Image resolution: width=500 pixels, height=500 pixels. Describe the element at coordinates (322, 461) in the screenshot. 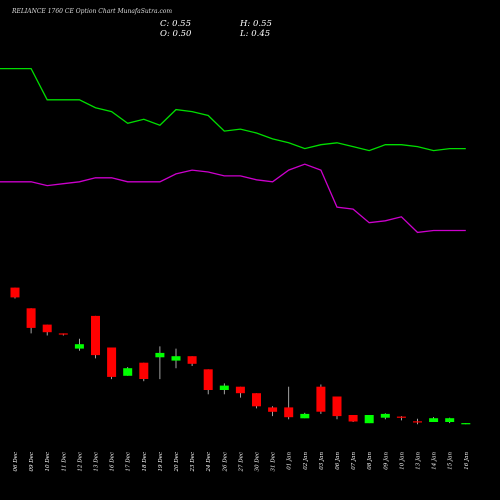

I see `x-tick-label: 03 Jan` at that location.